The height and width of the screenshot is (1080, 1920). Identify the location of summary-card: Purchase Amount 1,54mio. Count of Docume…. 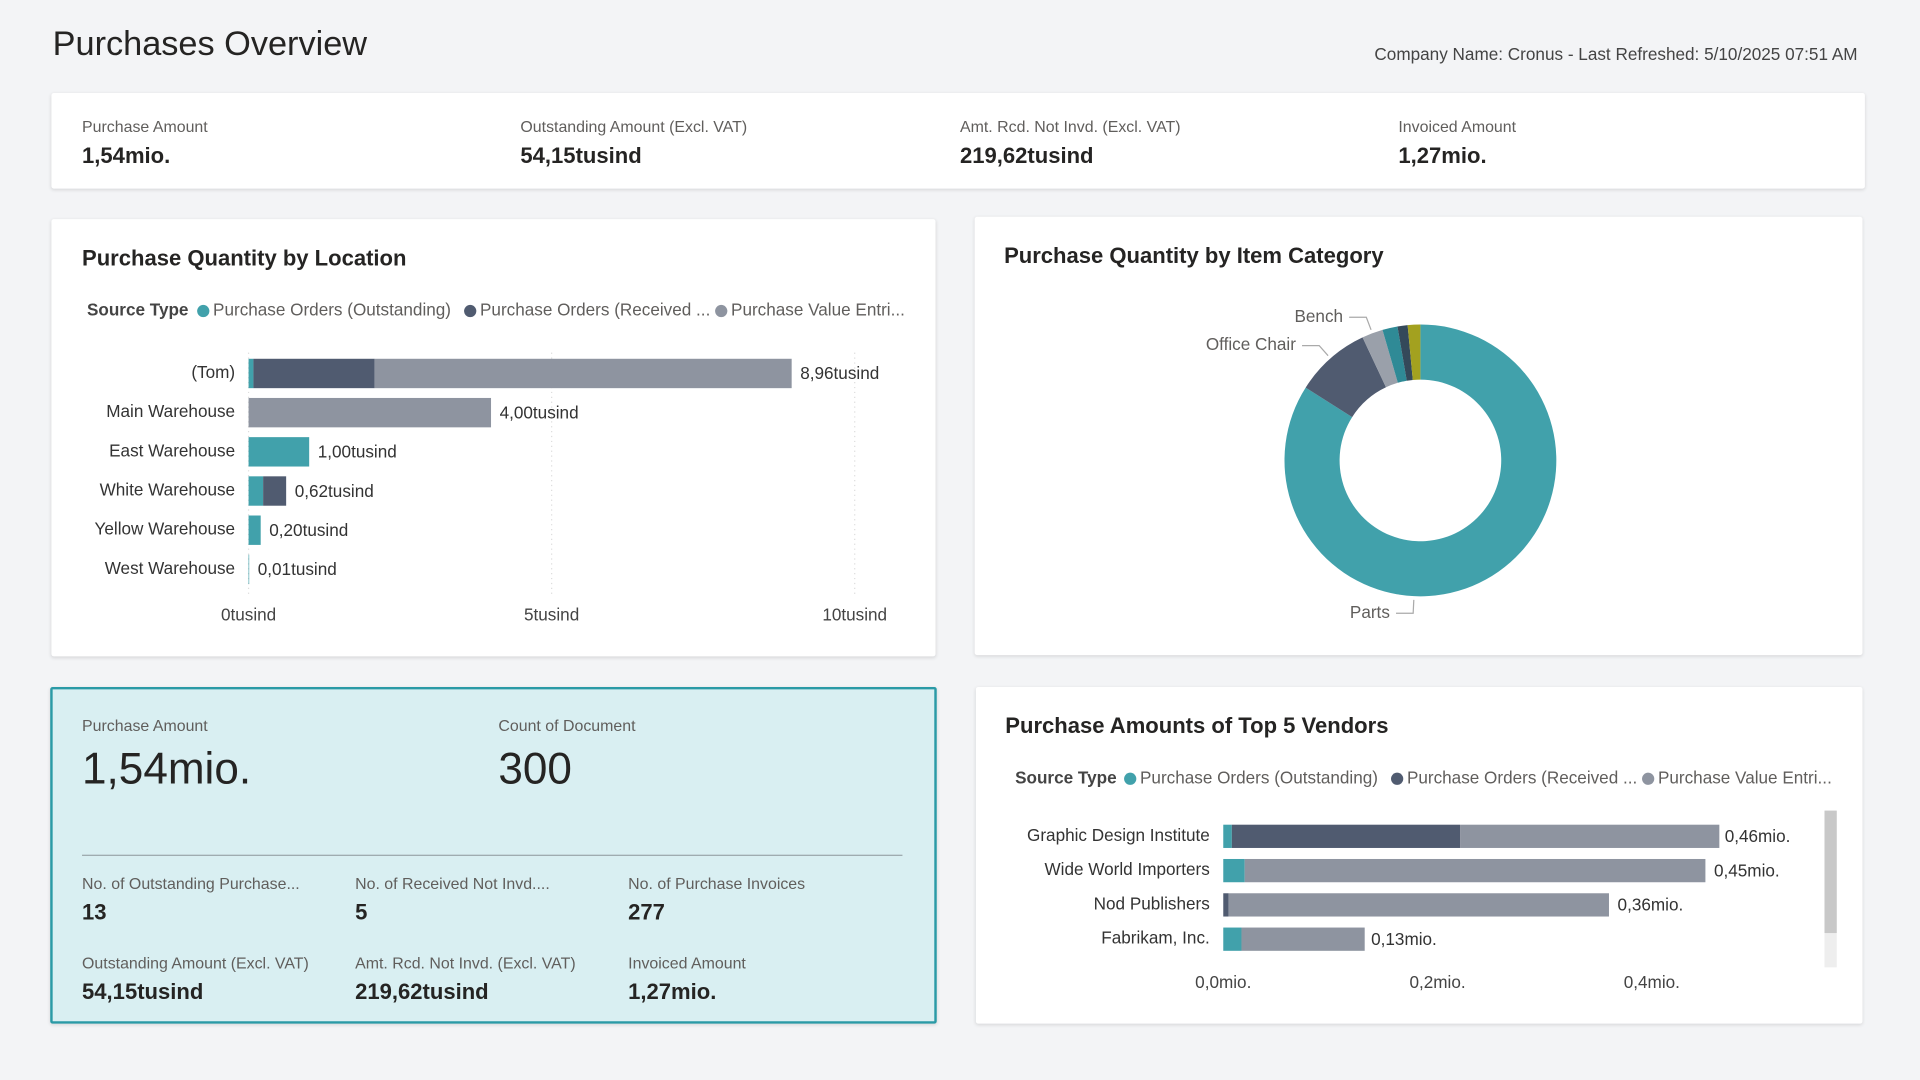
(493, 855).